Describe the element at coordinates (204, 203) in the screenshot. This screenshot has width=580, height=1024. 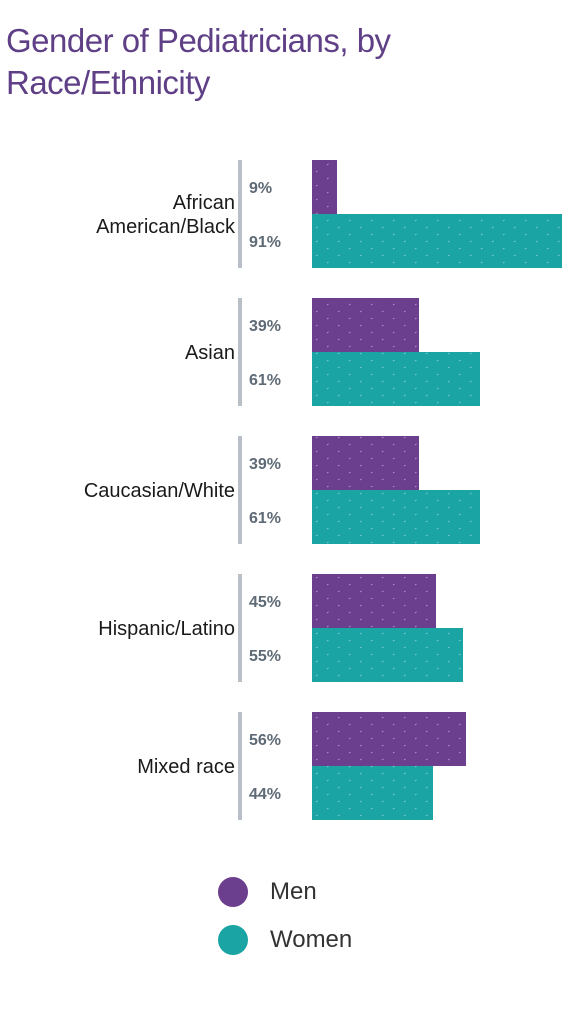
I see `category-label: African` at that location.